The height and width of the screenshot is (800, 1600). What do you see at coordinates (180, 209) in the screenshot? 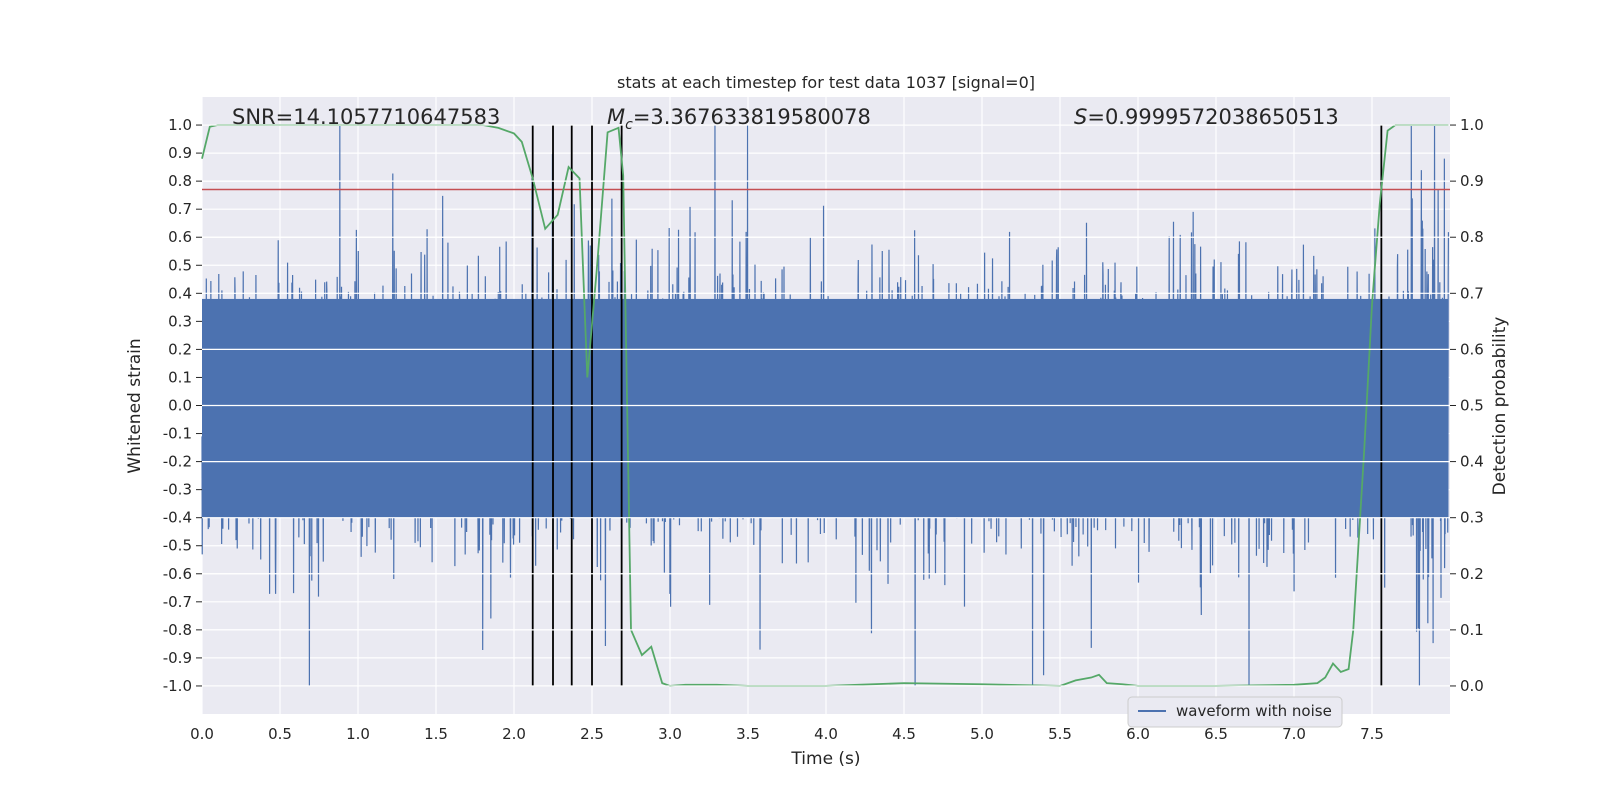
I see `y-tick-label: 0.7` at bounding box center [180, 209].